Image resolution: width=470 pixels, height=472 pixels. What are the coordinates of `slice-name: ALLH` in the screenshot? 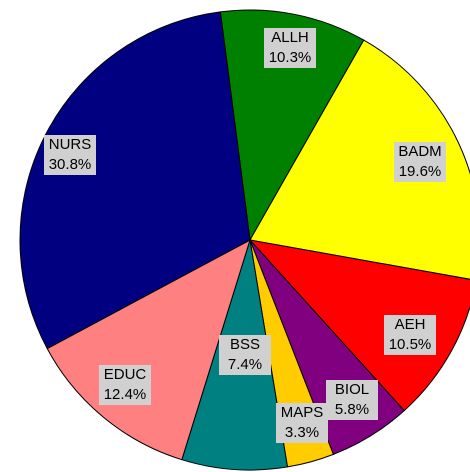 It's located at (290, 37).